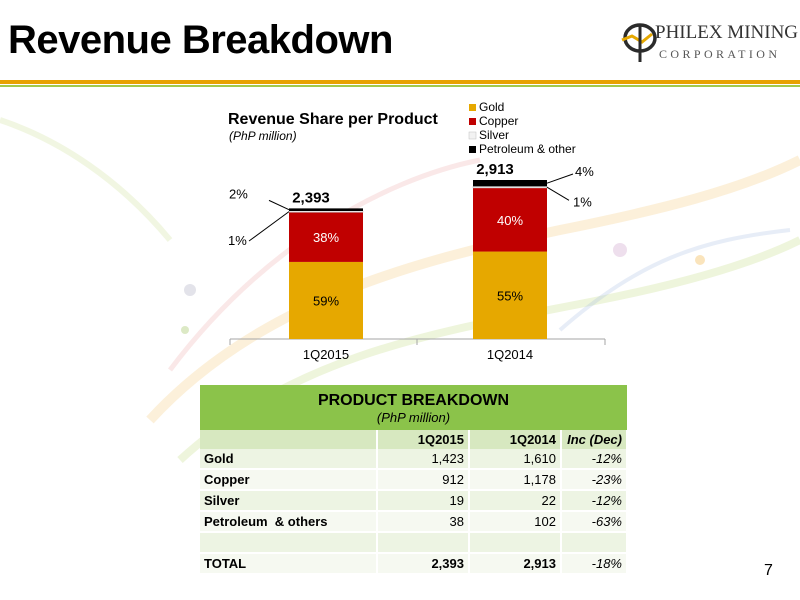 This screenshot has height=600, width=800. What do you see at coordinates (423, 522) in the screenshot?
I see `table-cell: 38` at bounding box center [423, 522].